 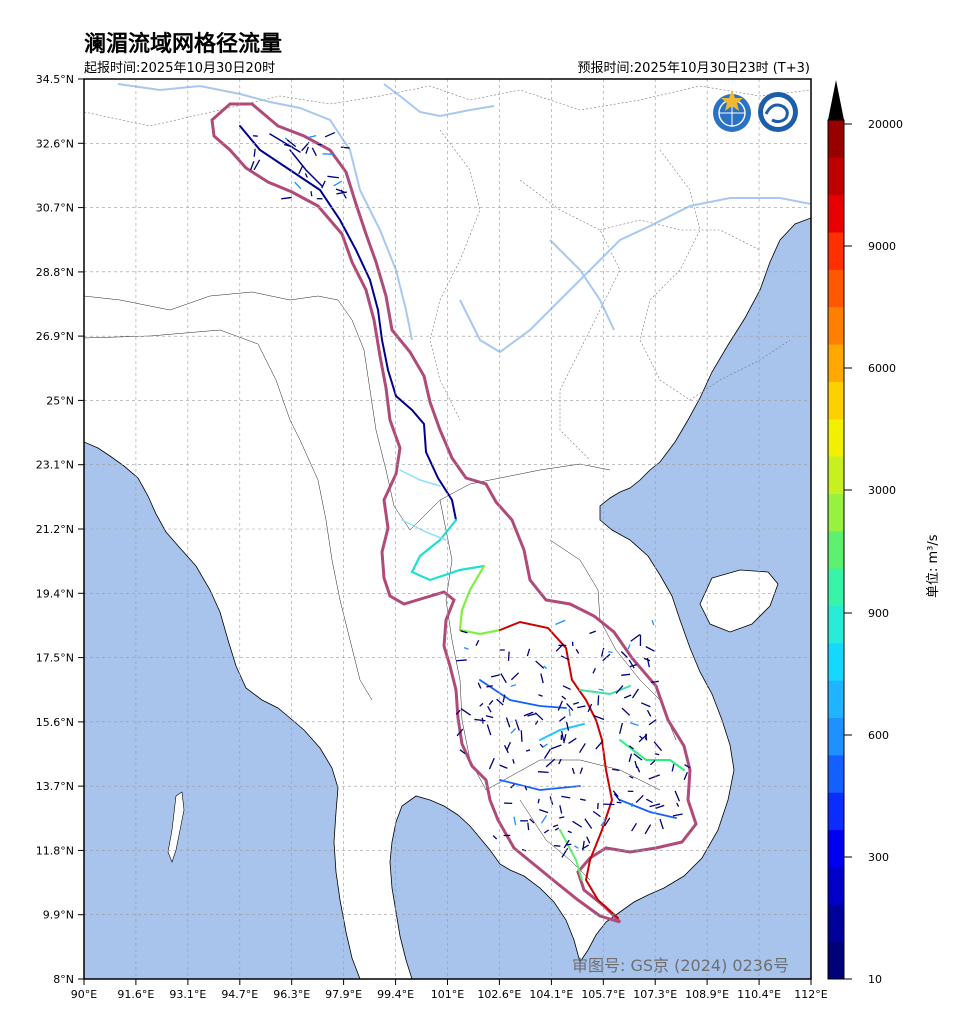 I want to click on colorbar-tick: 600, so click(x=866, y=735).